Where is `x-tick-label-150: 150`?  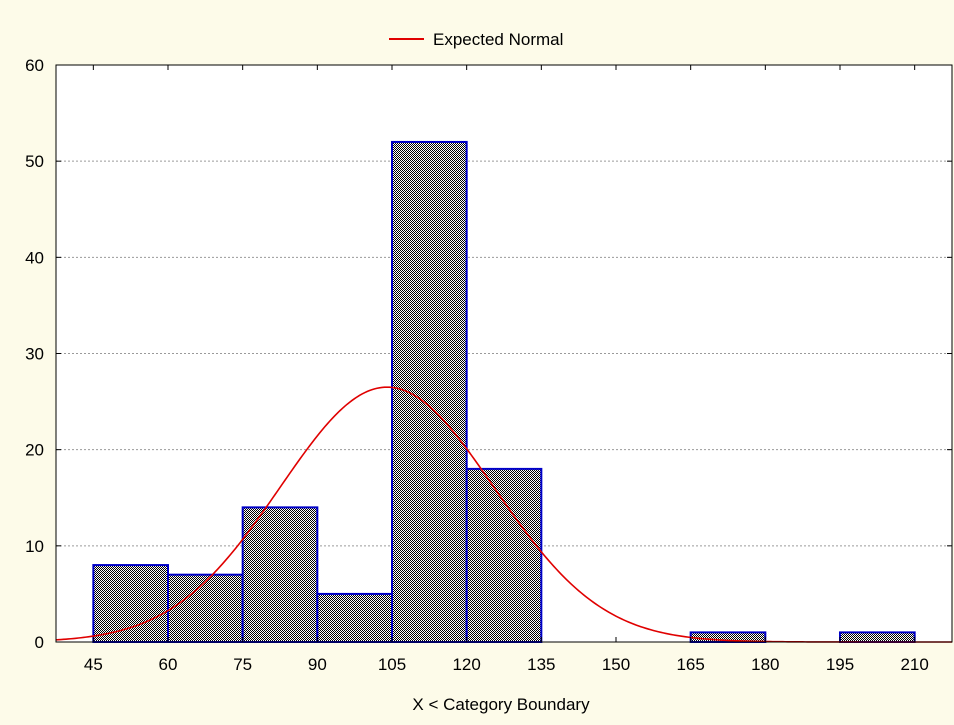
x-tick-label-150: 150 is located at coordinates (616, 664).